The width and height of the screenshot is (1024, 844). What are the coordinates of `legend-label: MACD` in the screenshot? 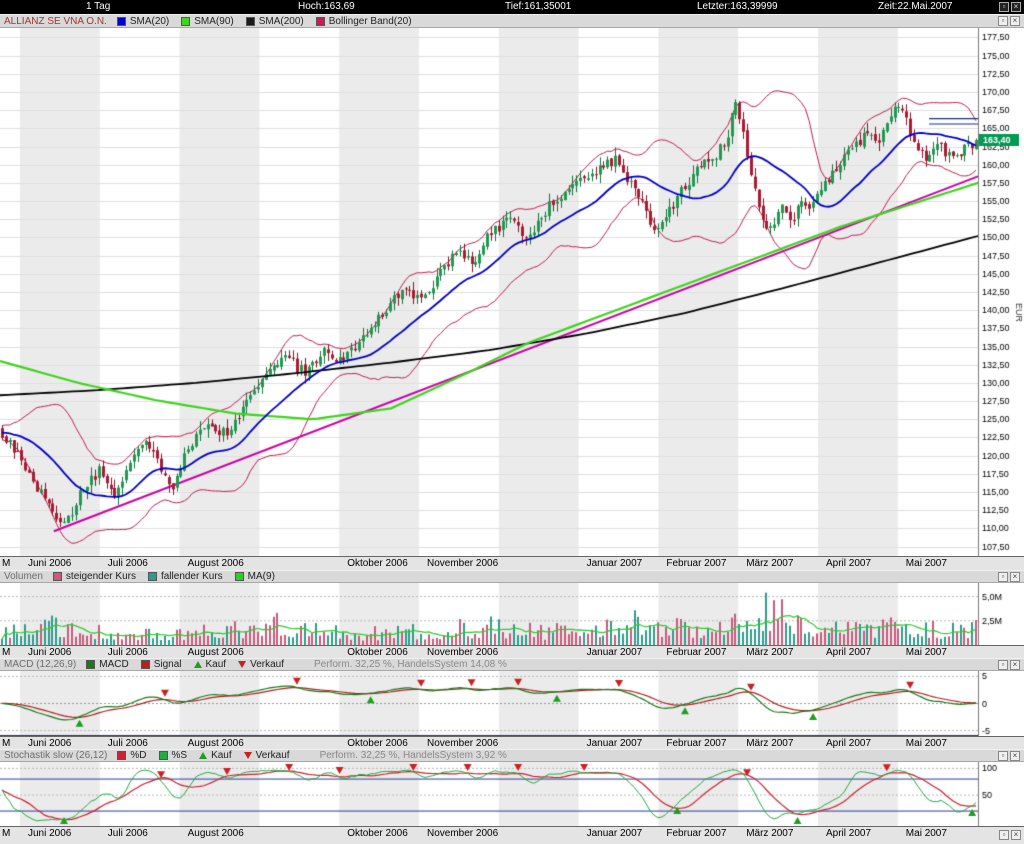 It's located at (114, 664).